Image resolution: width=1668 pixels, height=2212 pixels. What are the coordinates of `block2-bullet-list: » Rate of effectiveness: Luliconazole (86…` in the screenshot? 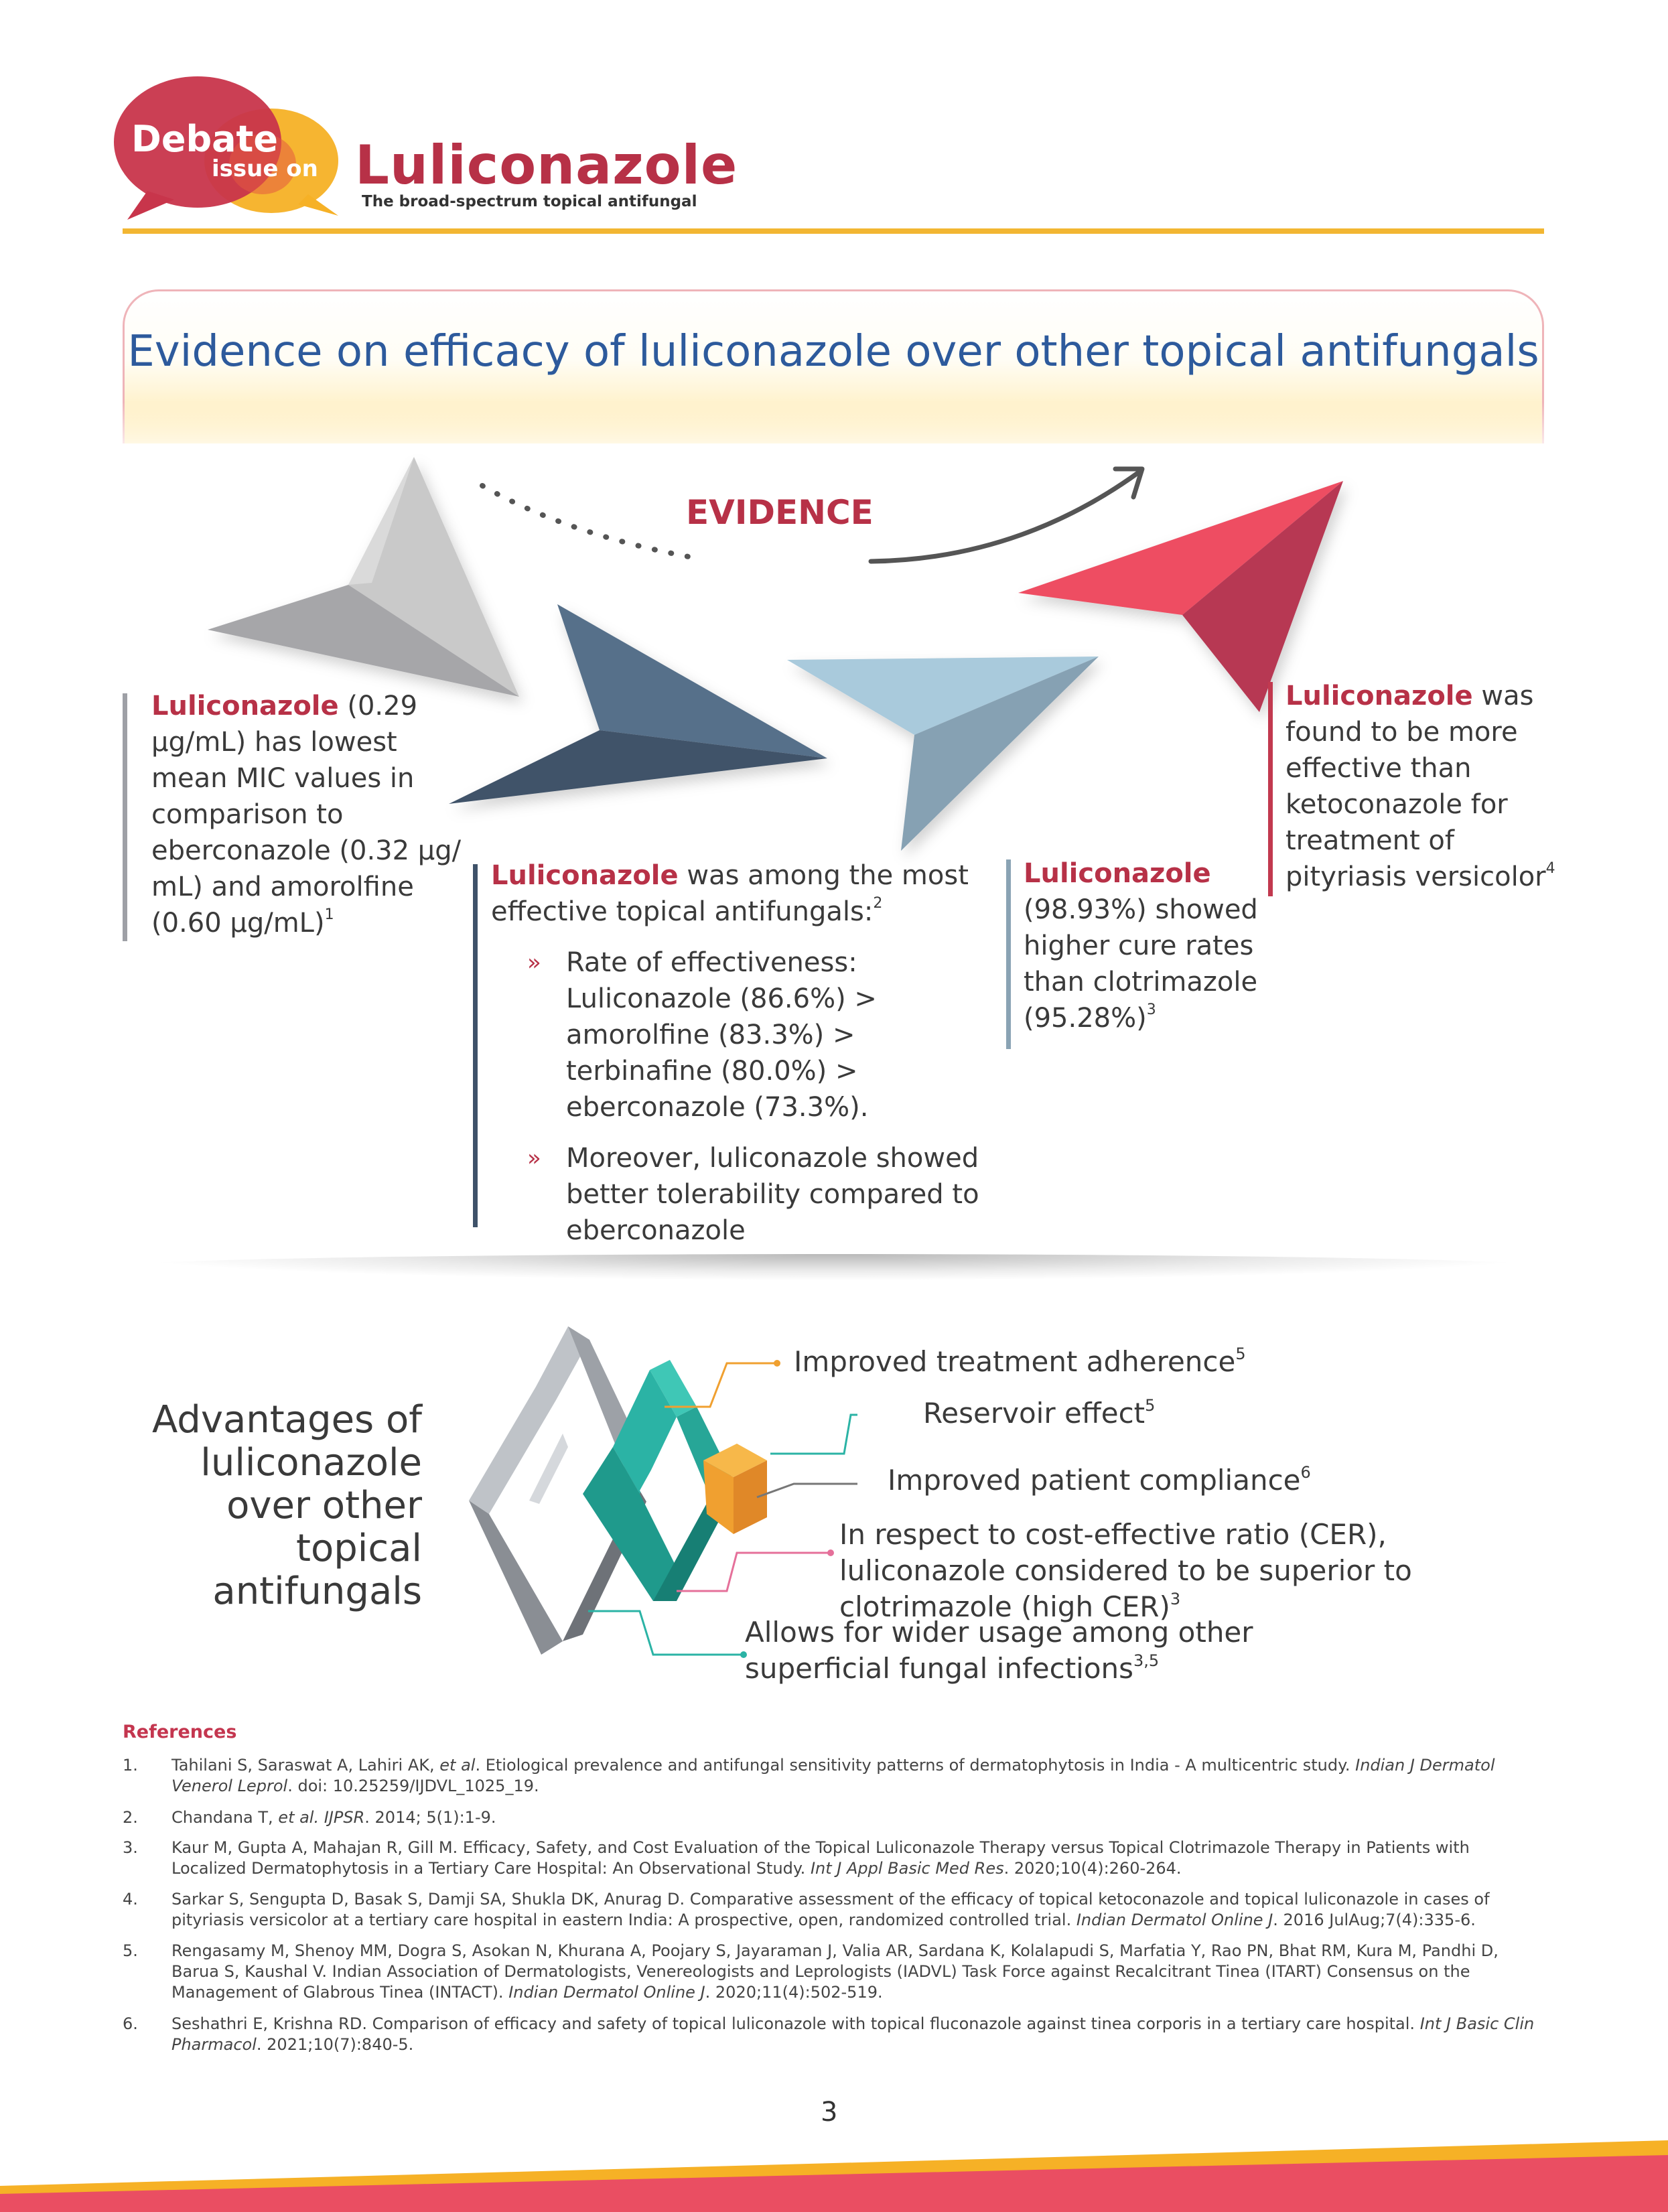 It's located at (757, 1097).